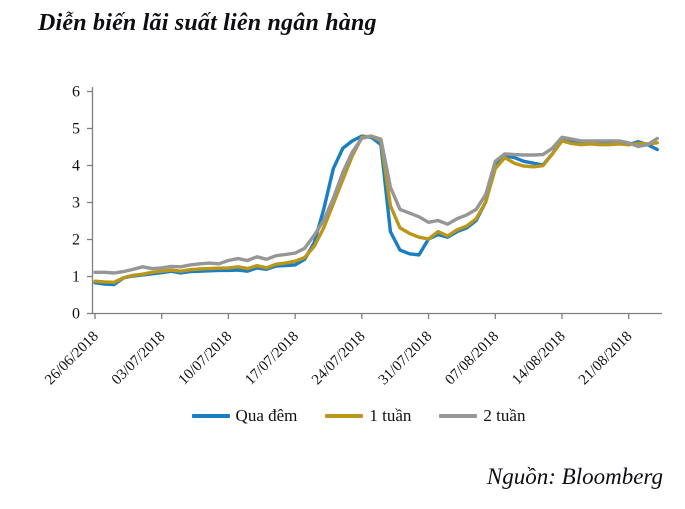  Describe the element at coordinates (210, 416) in the screenshot. I see `legend-swatch-overnight` at that location.